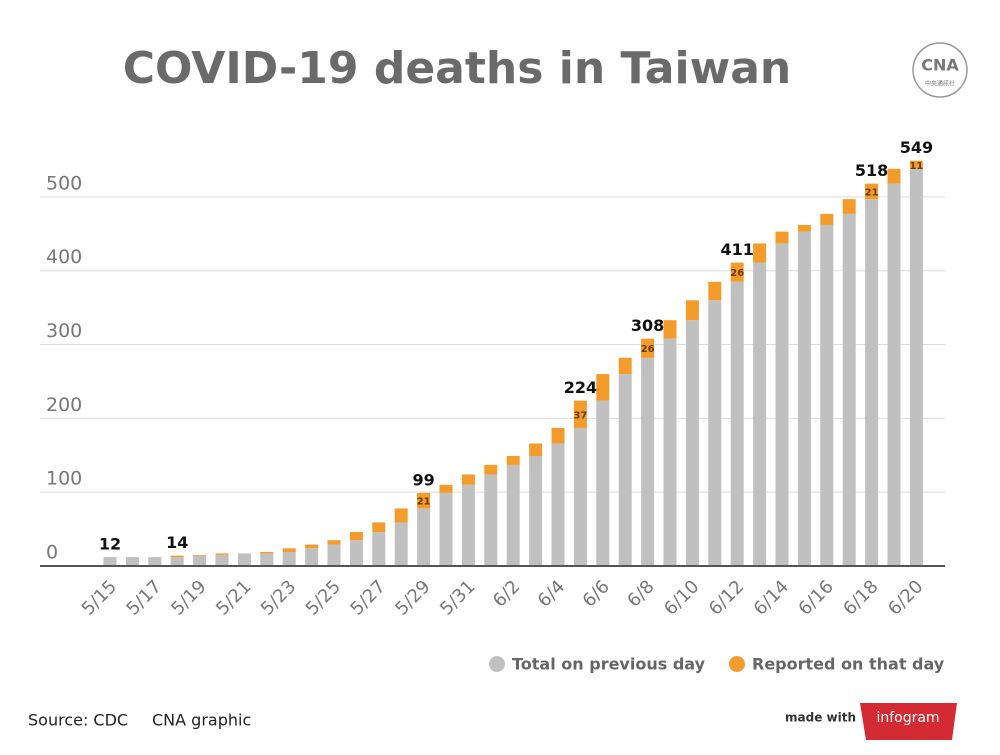 This screenshot has width=1000, height=755. What do you see at coordinates (848, 664) in the screenshot?
I see `legend-label: Reported on that day` at bounding box center [848, 664].